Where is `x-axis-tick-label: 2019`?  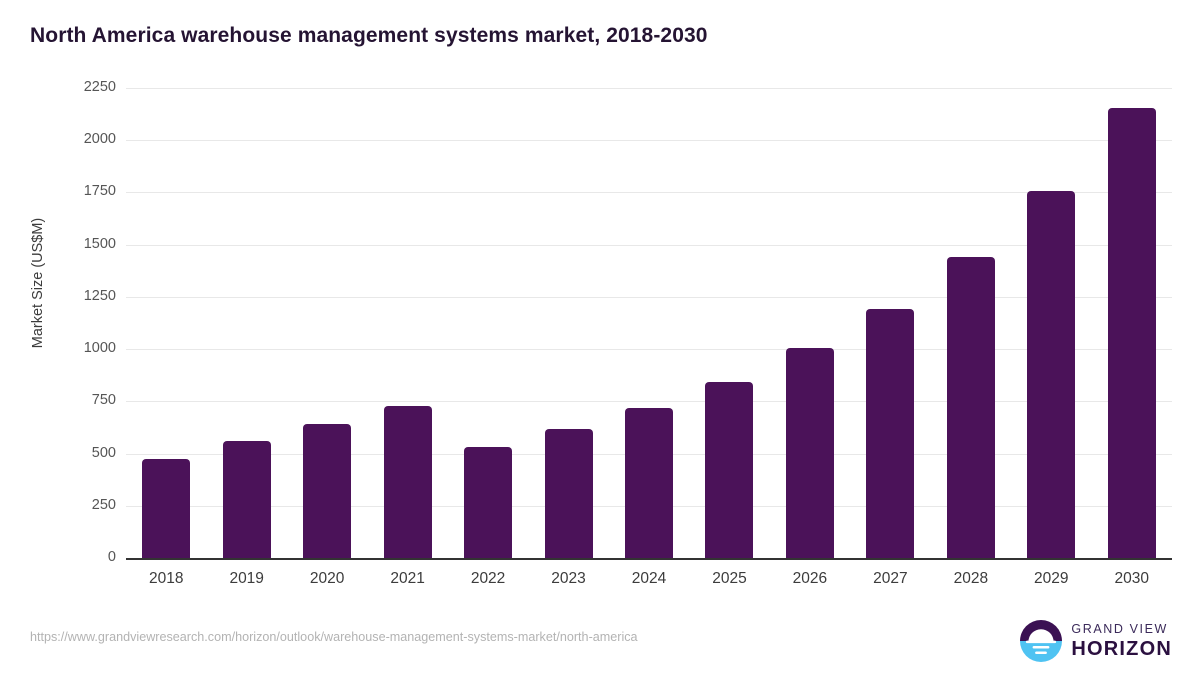
x-axis-tick-label: 2019 is located at coordinates (246, 578).